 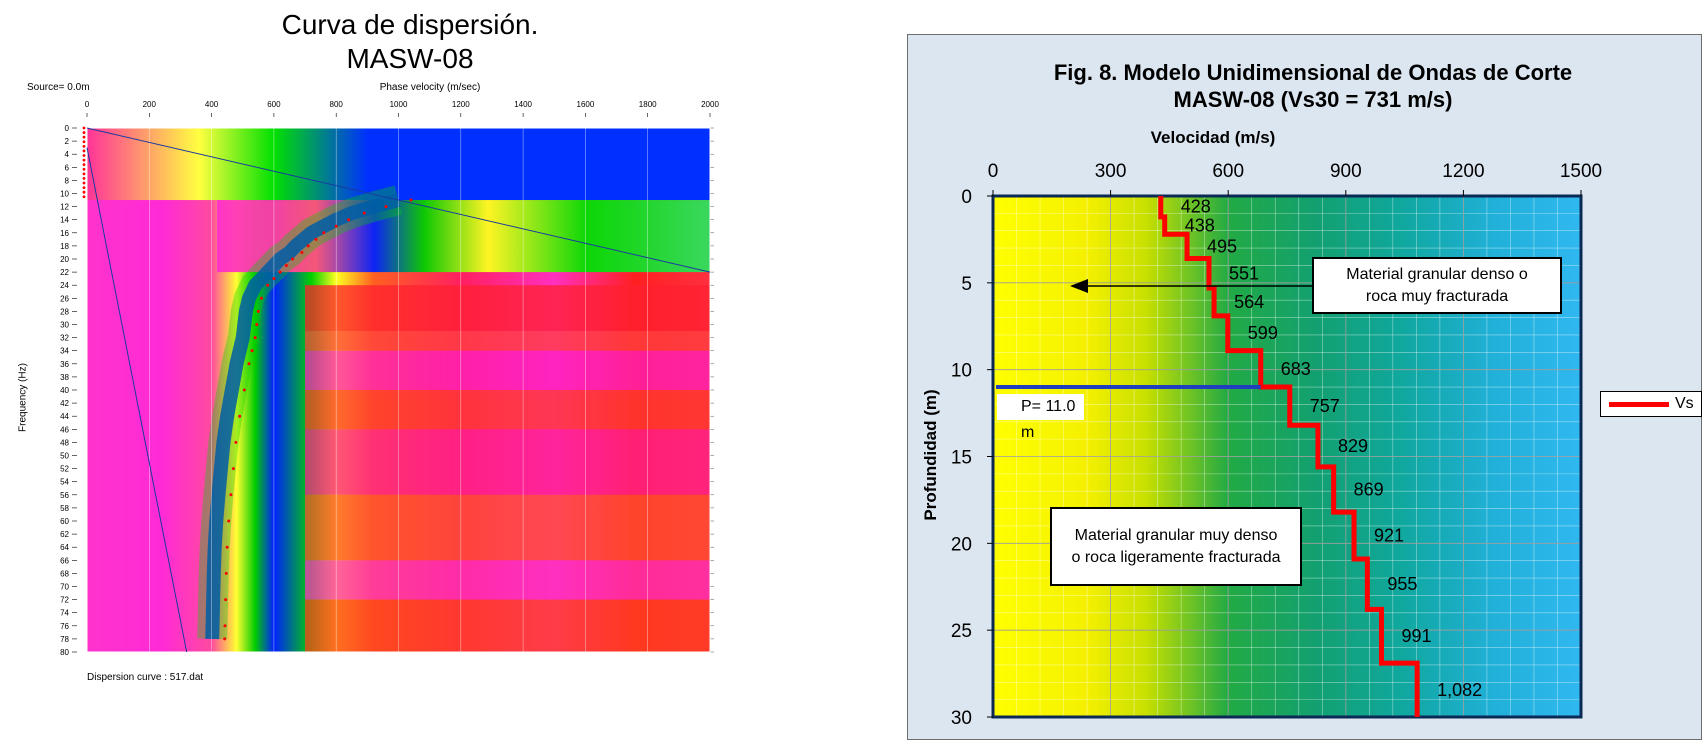 I want to click on left-y-tick: 74, so click(x=64, y=613).